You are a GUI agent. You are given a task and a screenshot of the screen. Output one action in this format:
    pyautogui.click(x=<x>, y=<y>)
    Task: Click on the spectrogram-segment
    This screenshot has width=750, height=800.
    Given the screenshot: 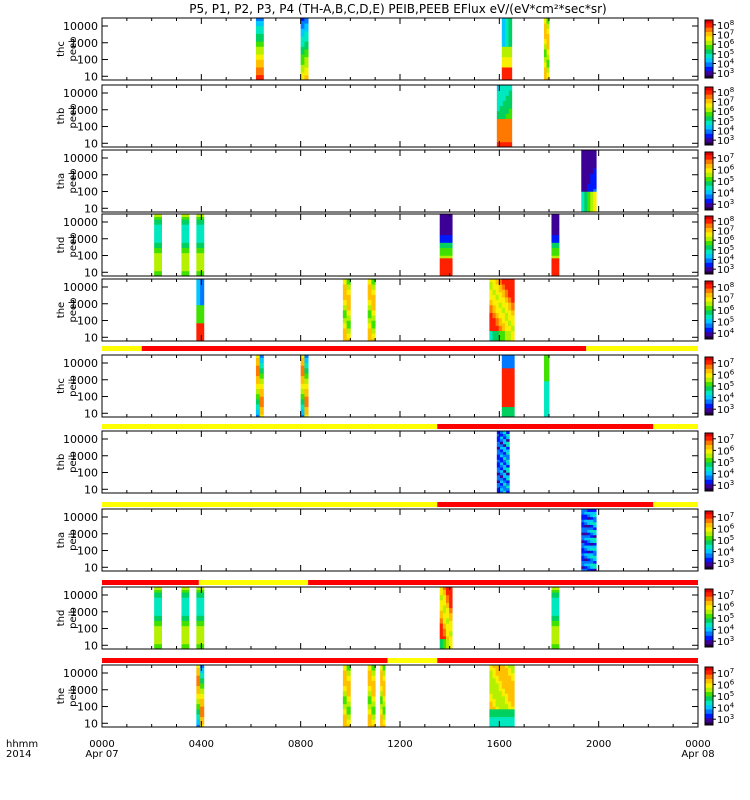 What is the action you would take?
    pyautogui.click(x=371, y=310)
    